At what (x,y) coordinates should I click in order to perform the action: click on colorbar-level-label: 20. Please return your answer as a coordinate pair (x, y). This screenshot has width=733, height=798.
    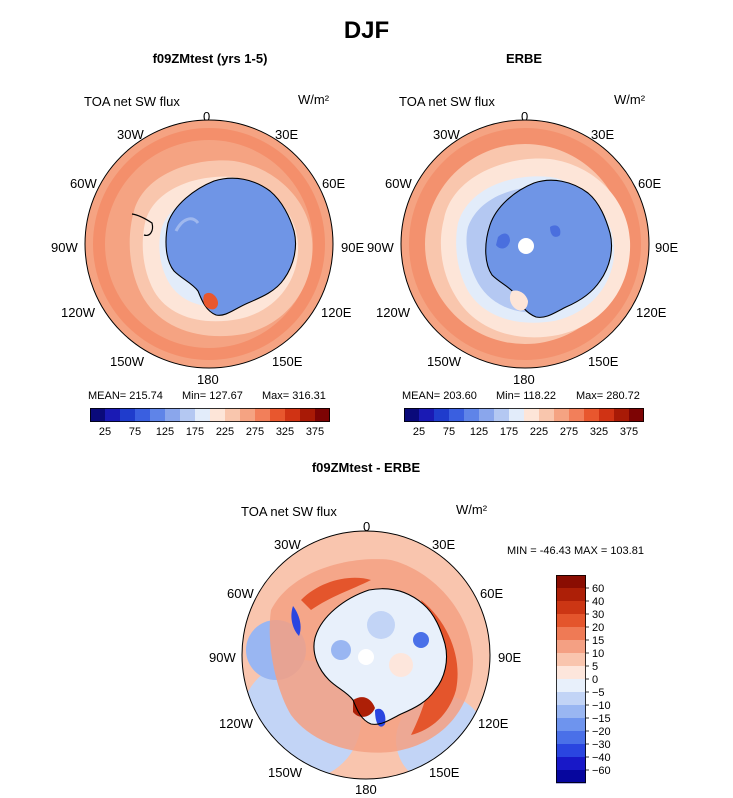
    Looking at the image, I should click on (598, 628).